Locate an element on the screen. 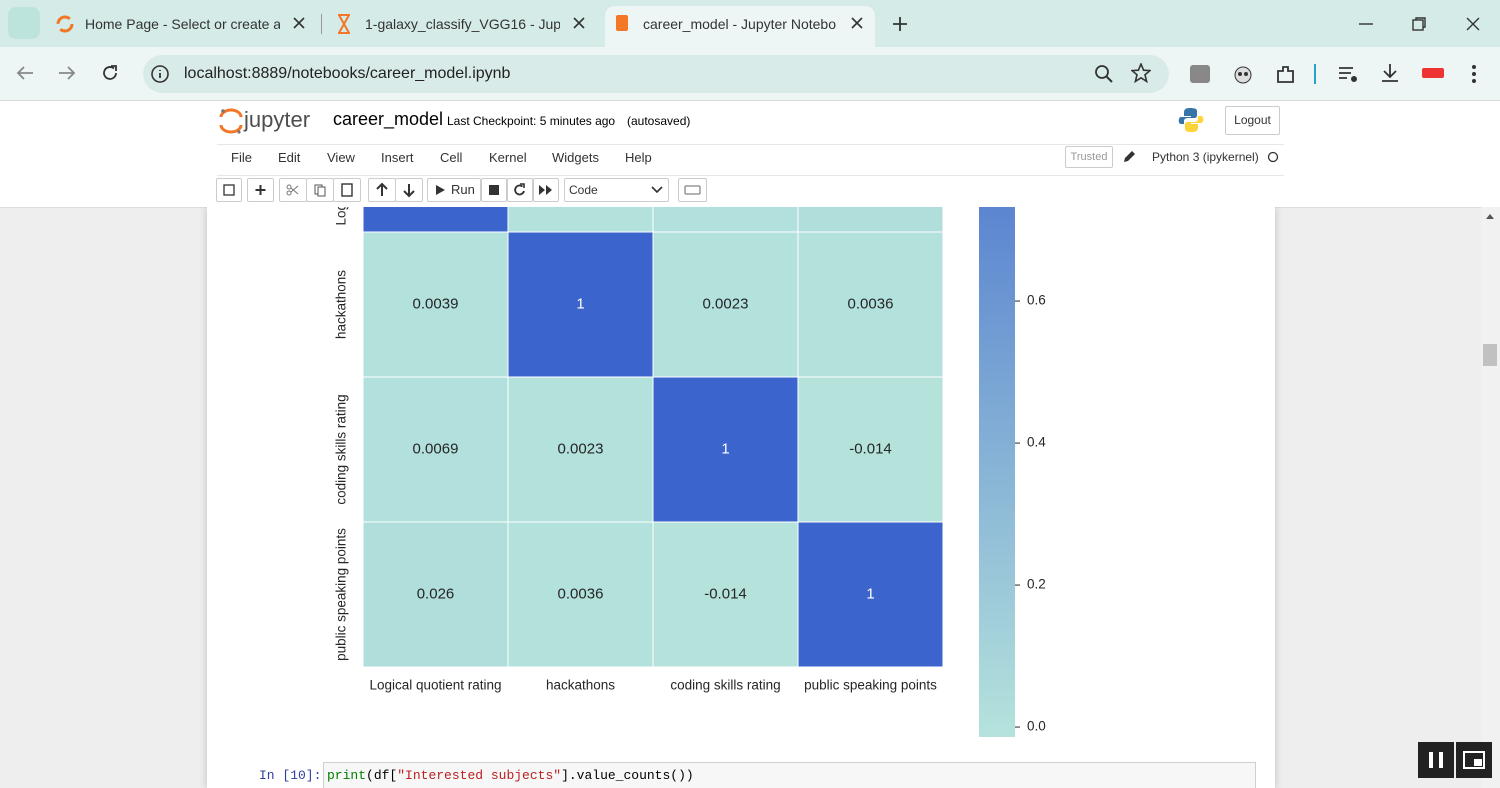 This screenshot has height=788, width=1500. site-info is located at coordinates (160, 74).